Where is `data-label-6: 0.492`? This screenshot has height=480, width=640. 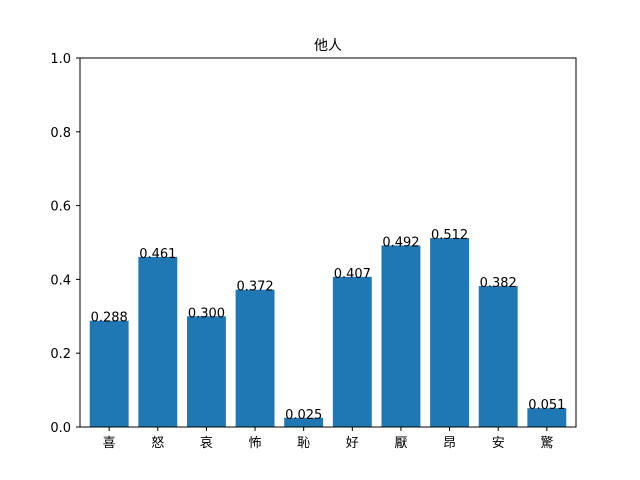
data-label-6: 0.492 is located at coordinates (400, 242).